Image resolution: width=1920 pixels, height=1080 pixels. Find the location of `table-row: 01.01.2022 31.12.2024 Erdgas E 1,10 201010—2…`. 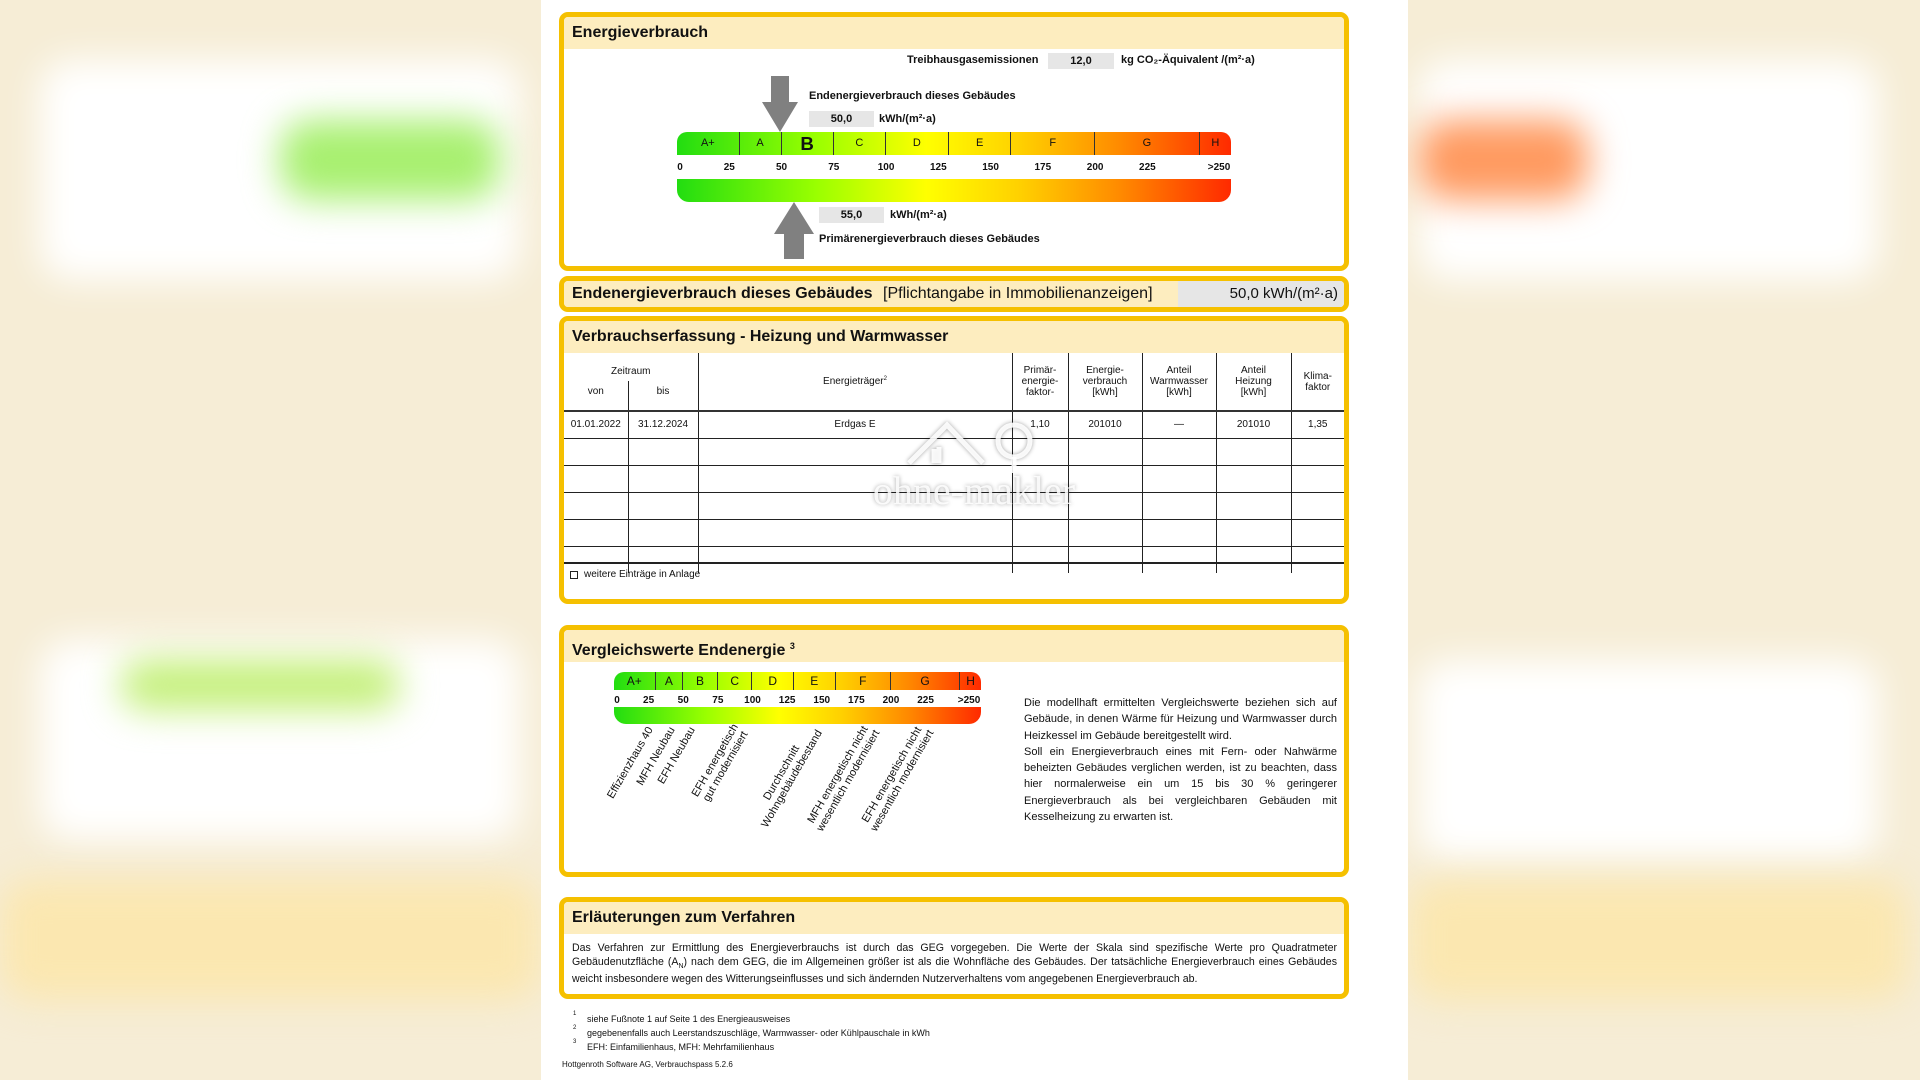

table-row: 01.01.2022 31.12.2024 Erdgas E 1,10 201010—2… is located at coordinates (954, 424).